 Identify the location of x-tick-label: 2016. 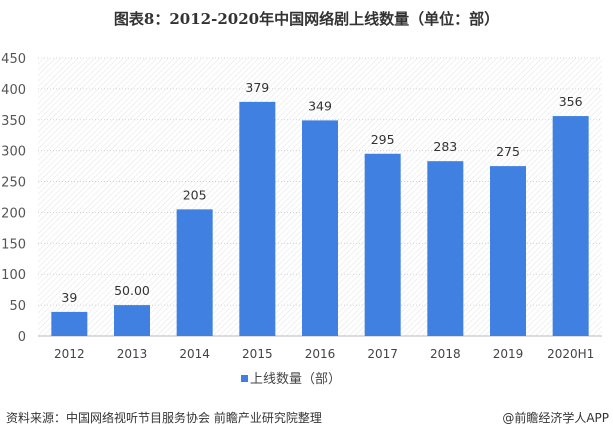
(320, 354).